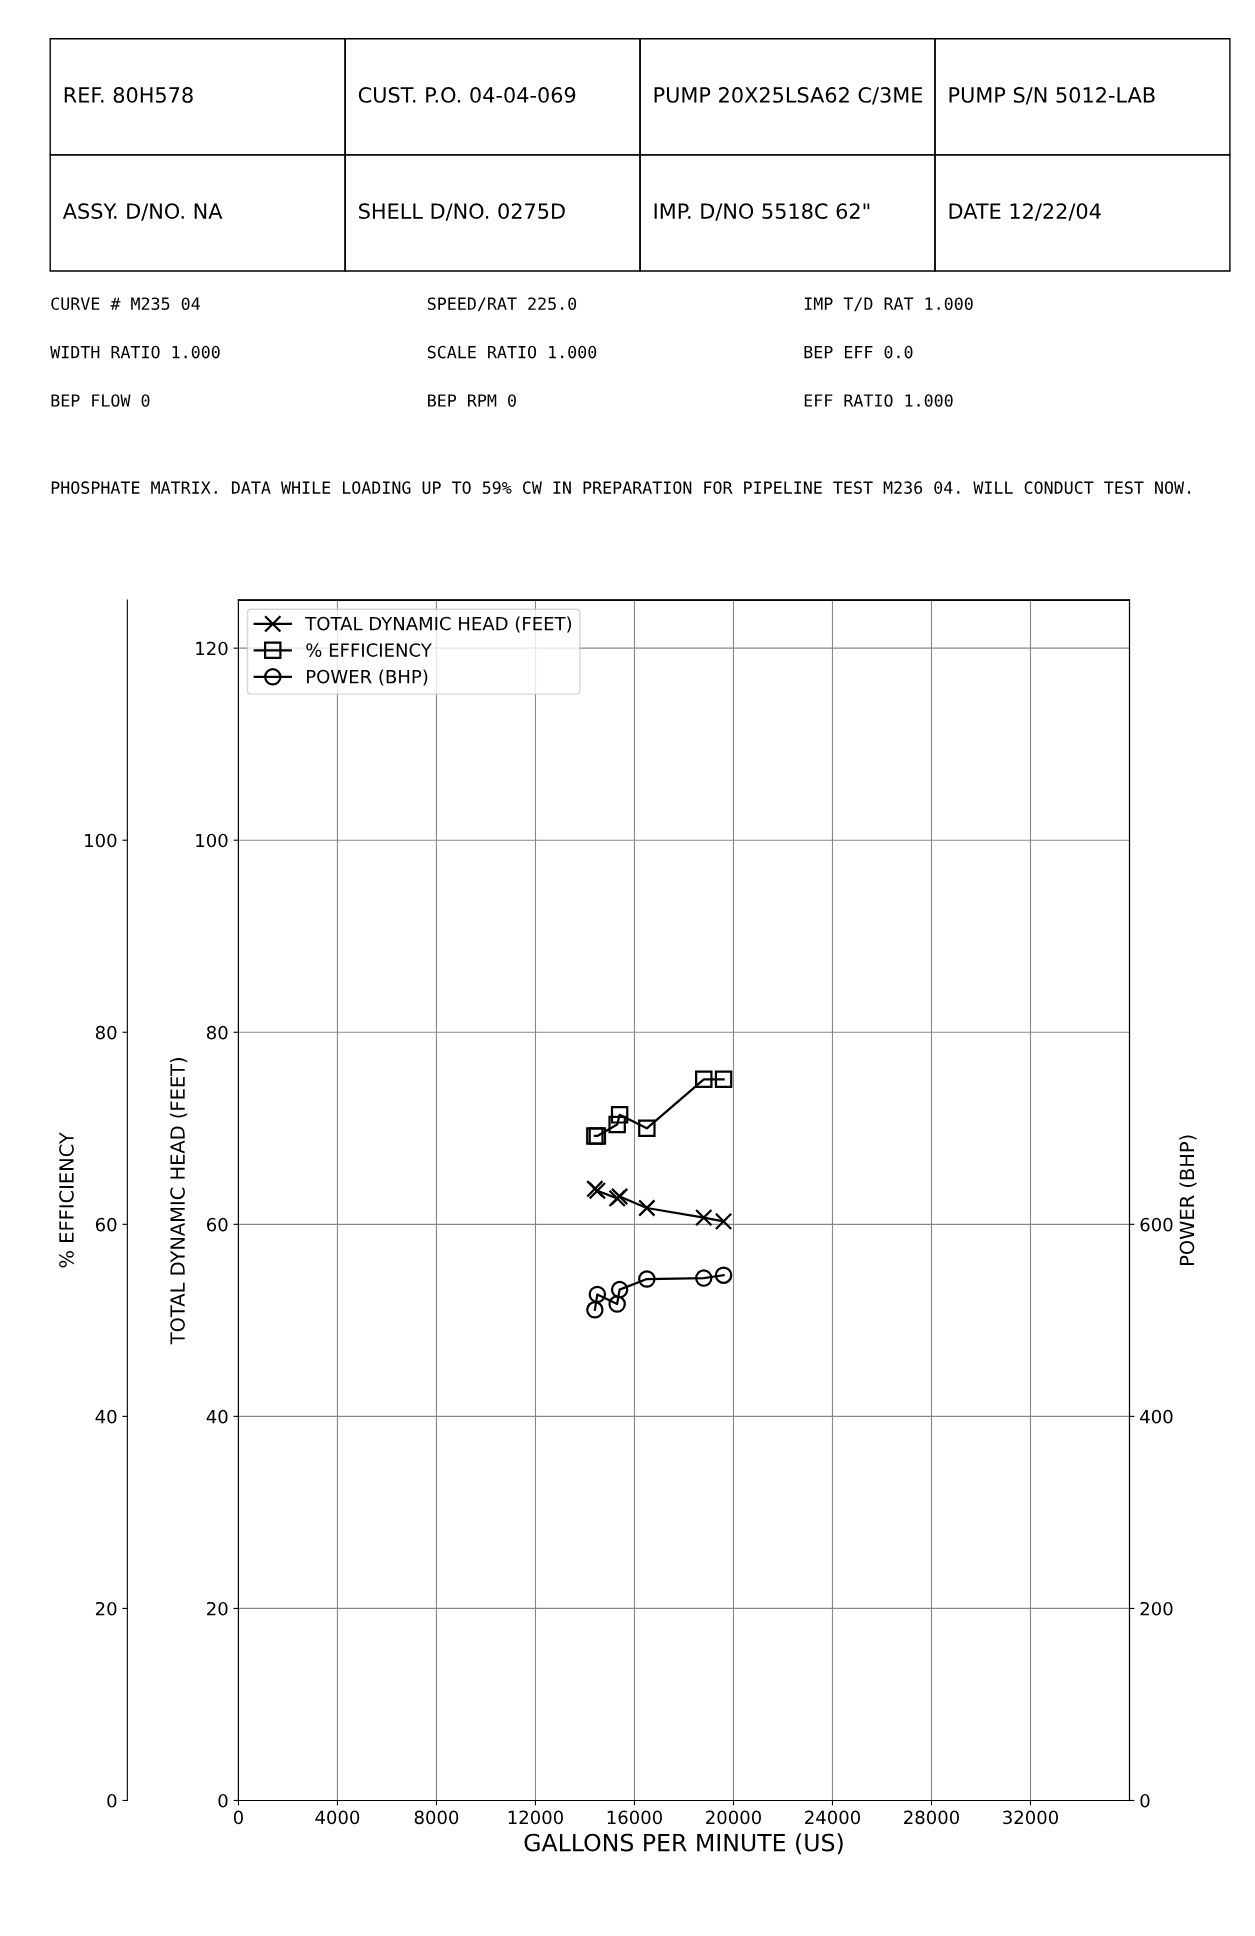 Image resolution: width=1255 pixels, height=1936 pixels. I want to click on y-tick-label: 100, so click(212, 840).